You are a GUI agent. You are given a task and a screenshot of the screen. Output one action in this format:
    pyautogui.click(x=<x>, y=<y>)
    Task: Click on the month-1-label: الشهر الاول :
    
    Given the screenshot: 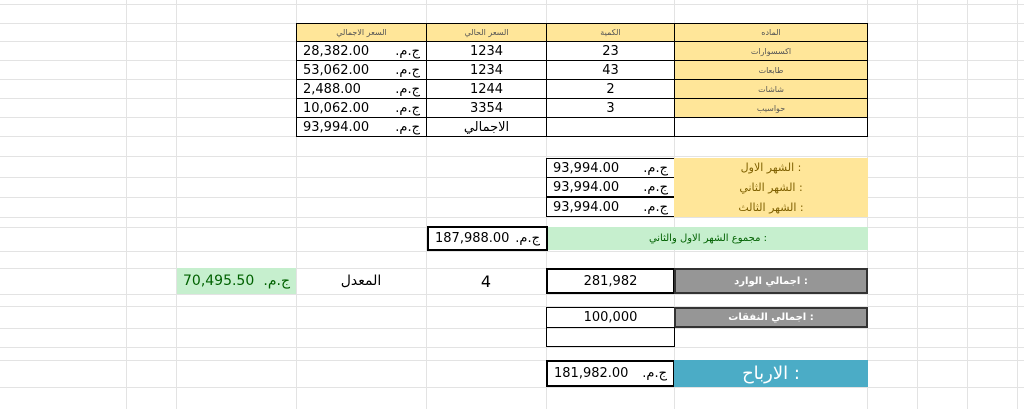 What is the action you would take?
    pyautogui.click(x=771, y=168)
    